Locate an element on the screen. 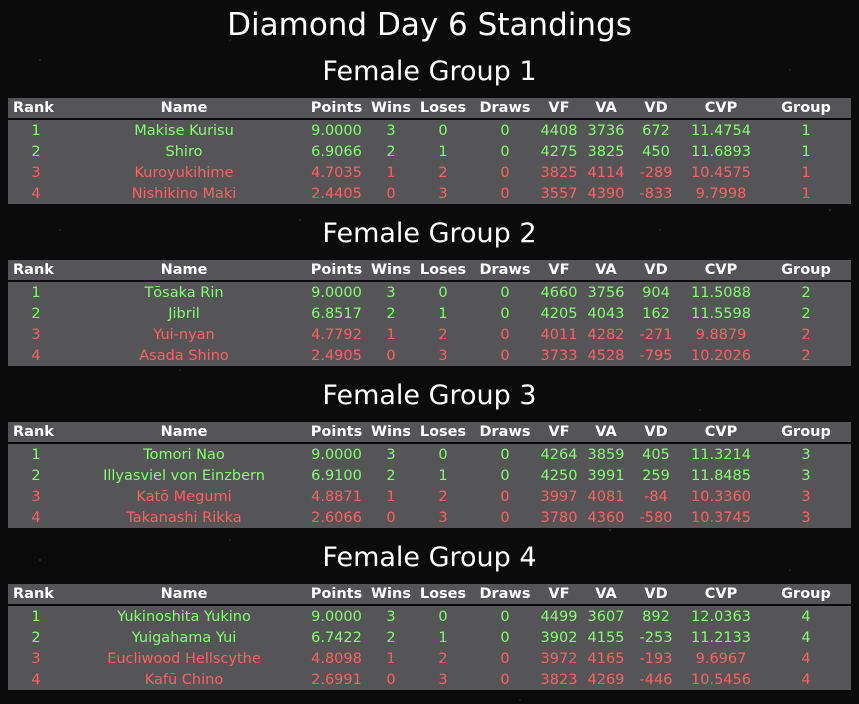 This screenshot has height=704, width=859. cell-name: Kuroyukihime is located at coordinates (184, 172).